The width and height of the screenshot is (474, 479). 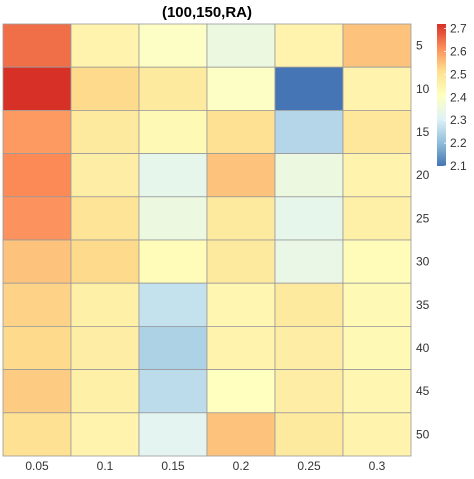 What do you see at coordinates (423, 175) in the screenshot?
I see `y-tick-label: 20` at bounding box center [423, 175].